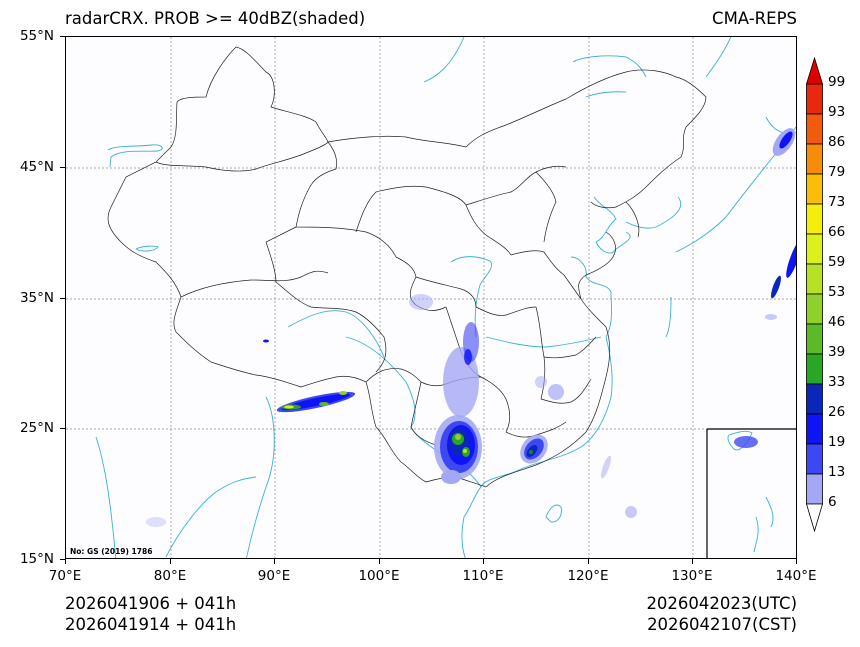  Describe the element at coordinates (837, 202) in the screenshot. I see `colorbar-label: 73` at that location.